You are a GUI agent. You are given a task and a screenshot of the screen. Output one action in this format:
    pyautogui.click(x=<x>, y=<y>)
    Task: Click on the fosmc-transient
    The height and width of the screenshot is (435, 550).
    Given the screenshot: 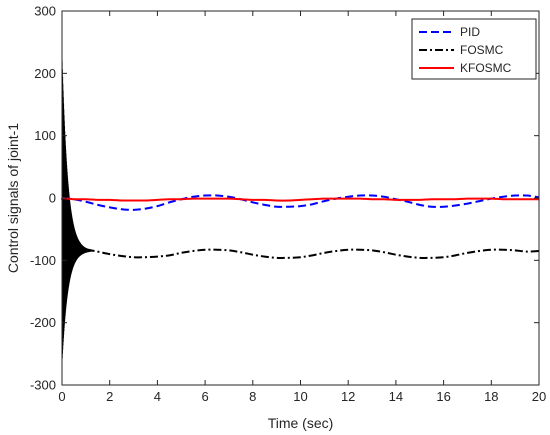 What is the action you would take?
    pyautogui.click(x=77, y=208)
    